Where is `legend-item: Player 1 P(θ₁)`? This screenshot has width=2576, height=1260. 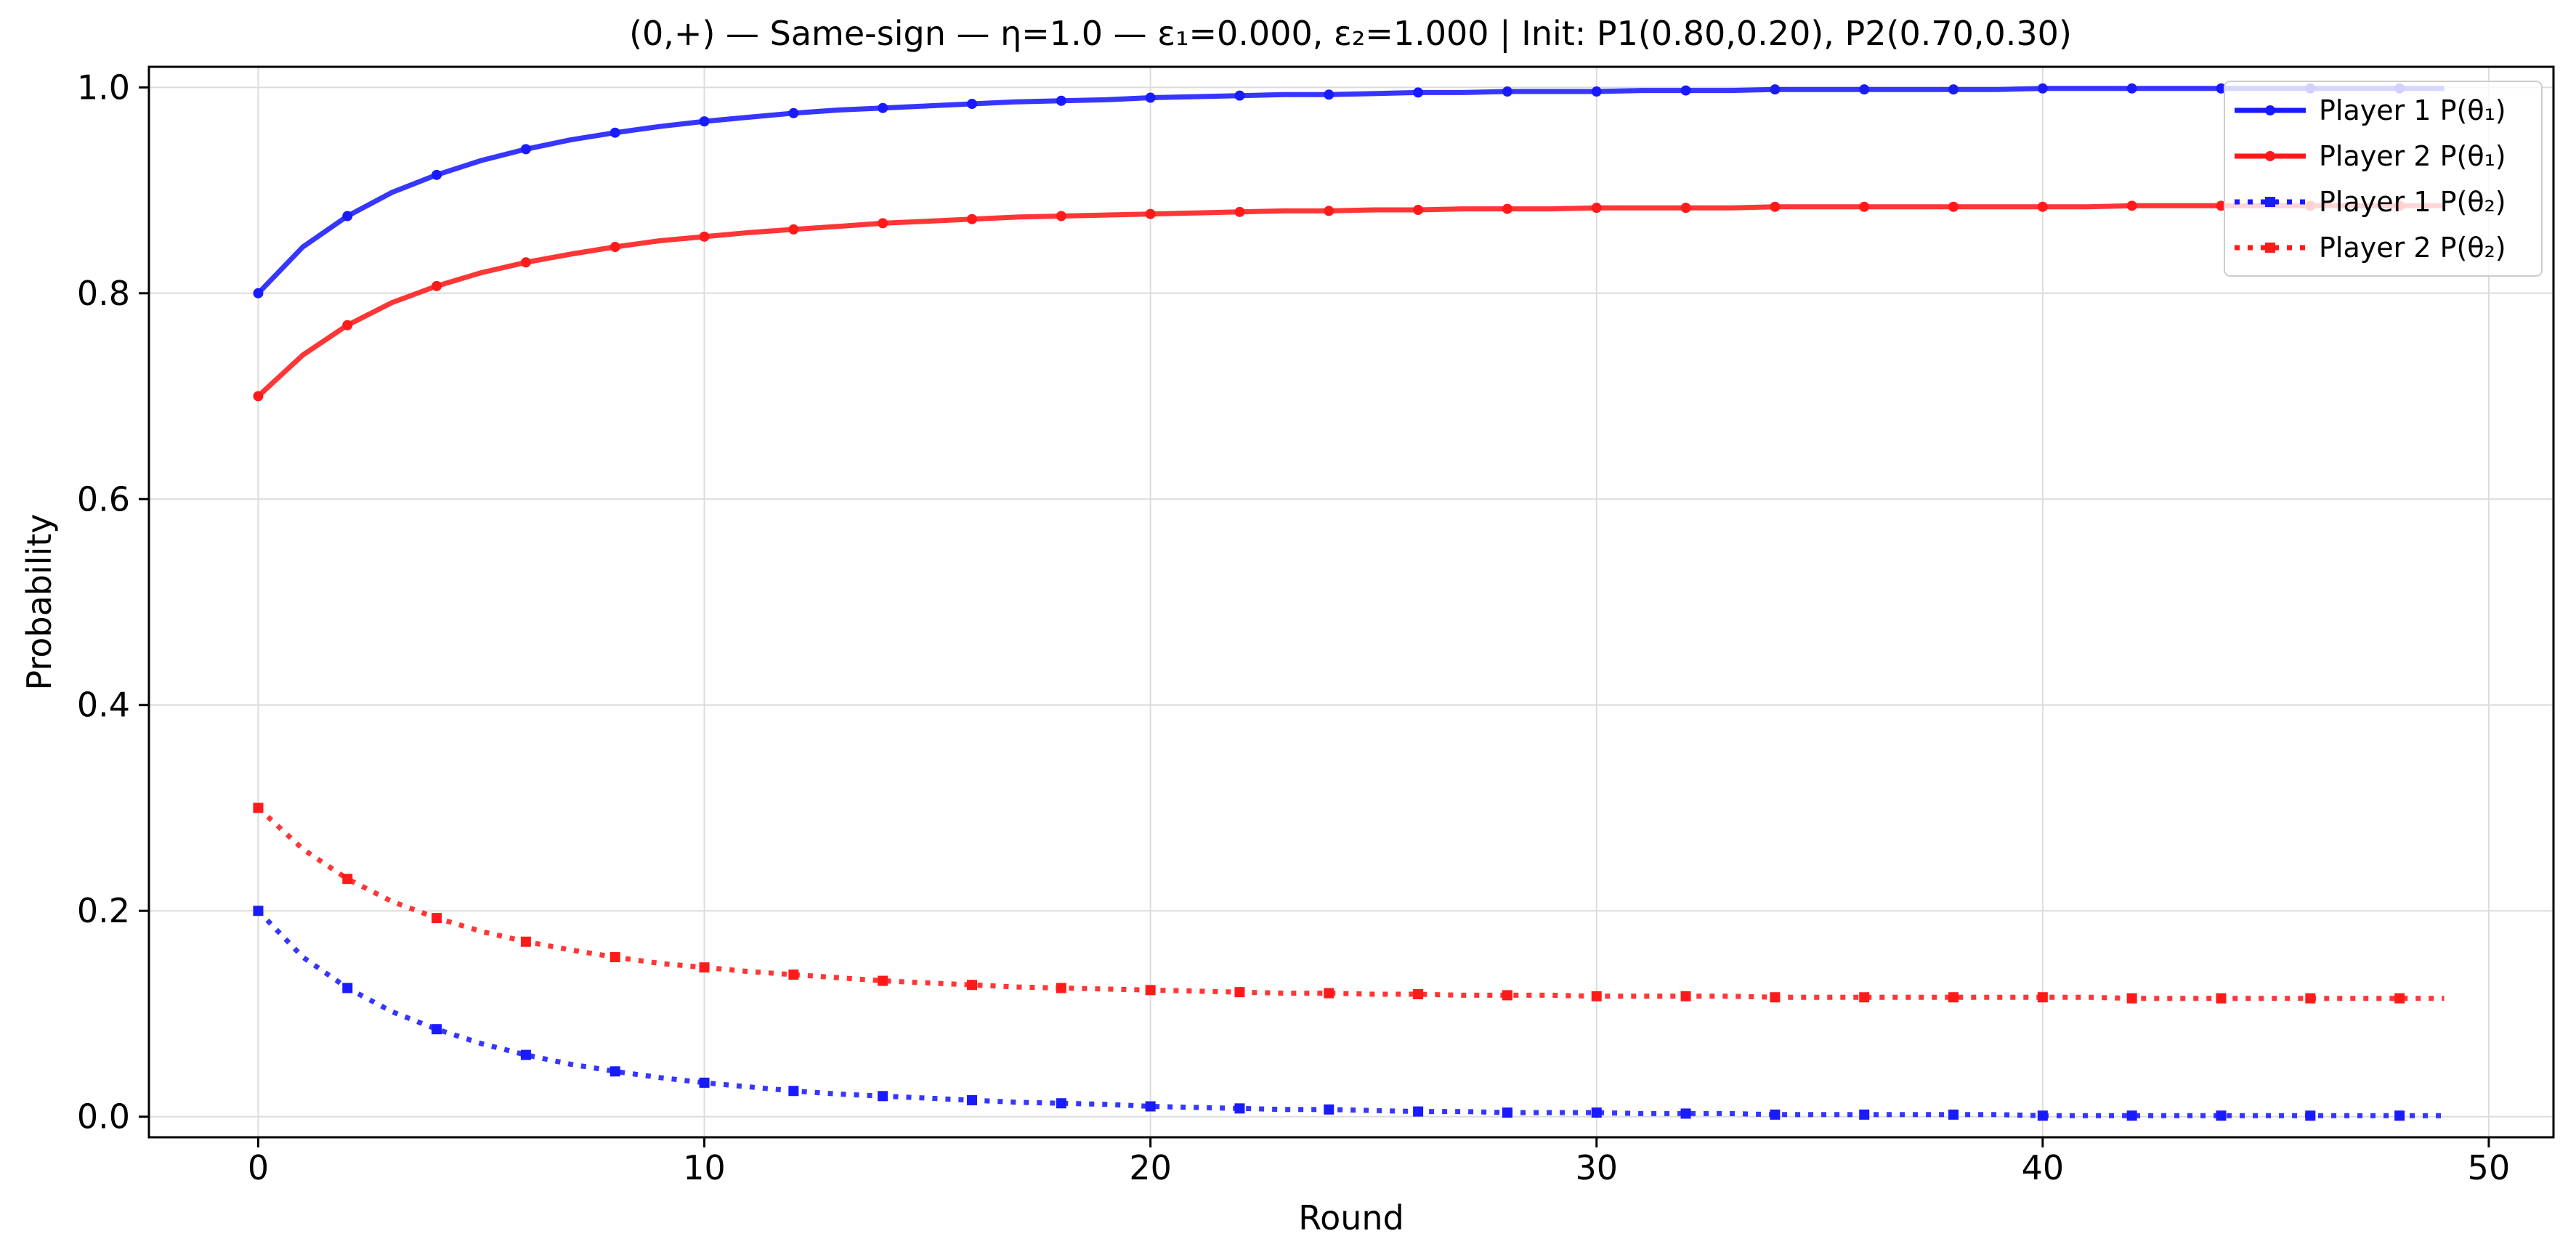 legend-item: Player 1 P(θ₁) is located at coordinates (2370, 110).